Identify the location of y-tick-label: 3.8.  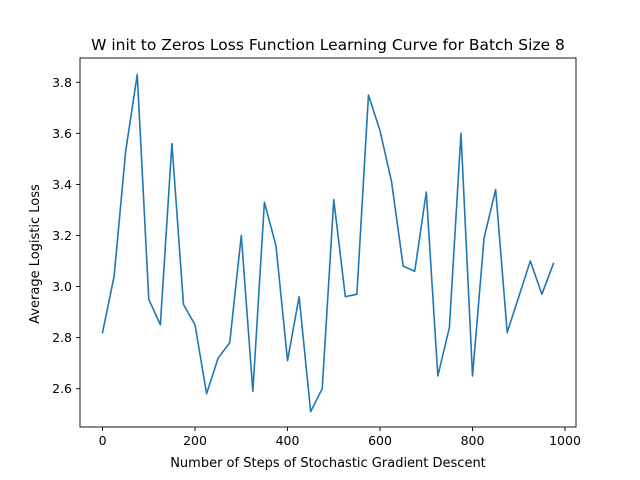
(62, 82).